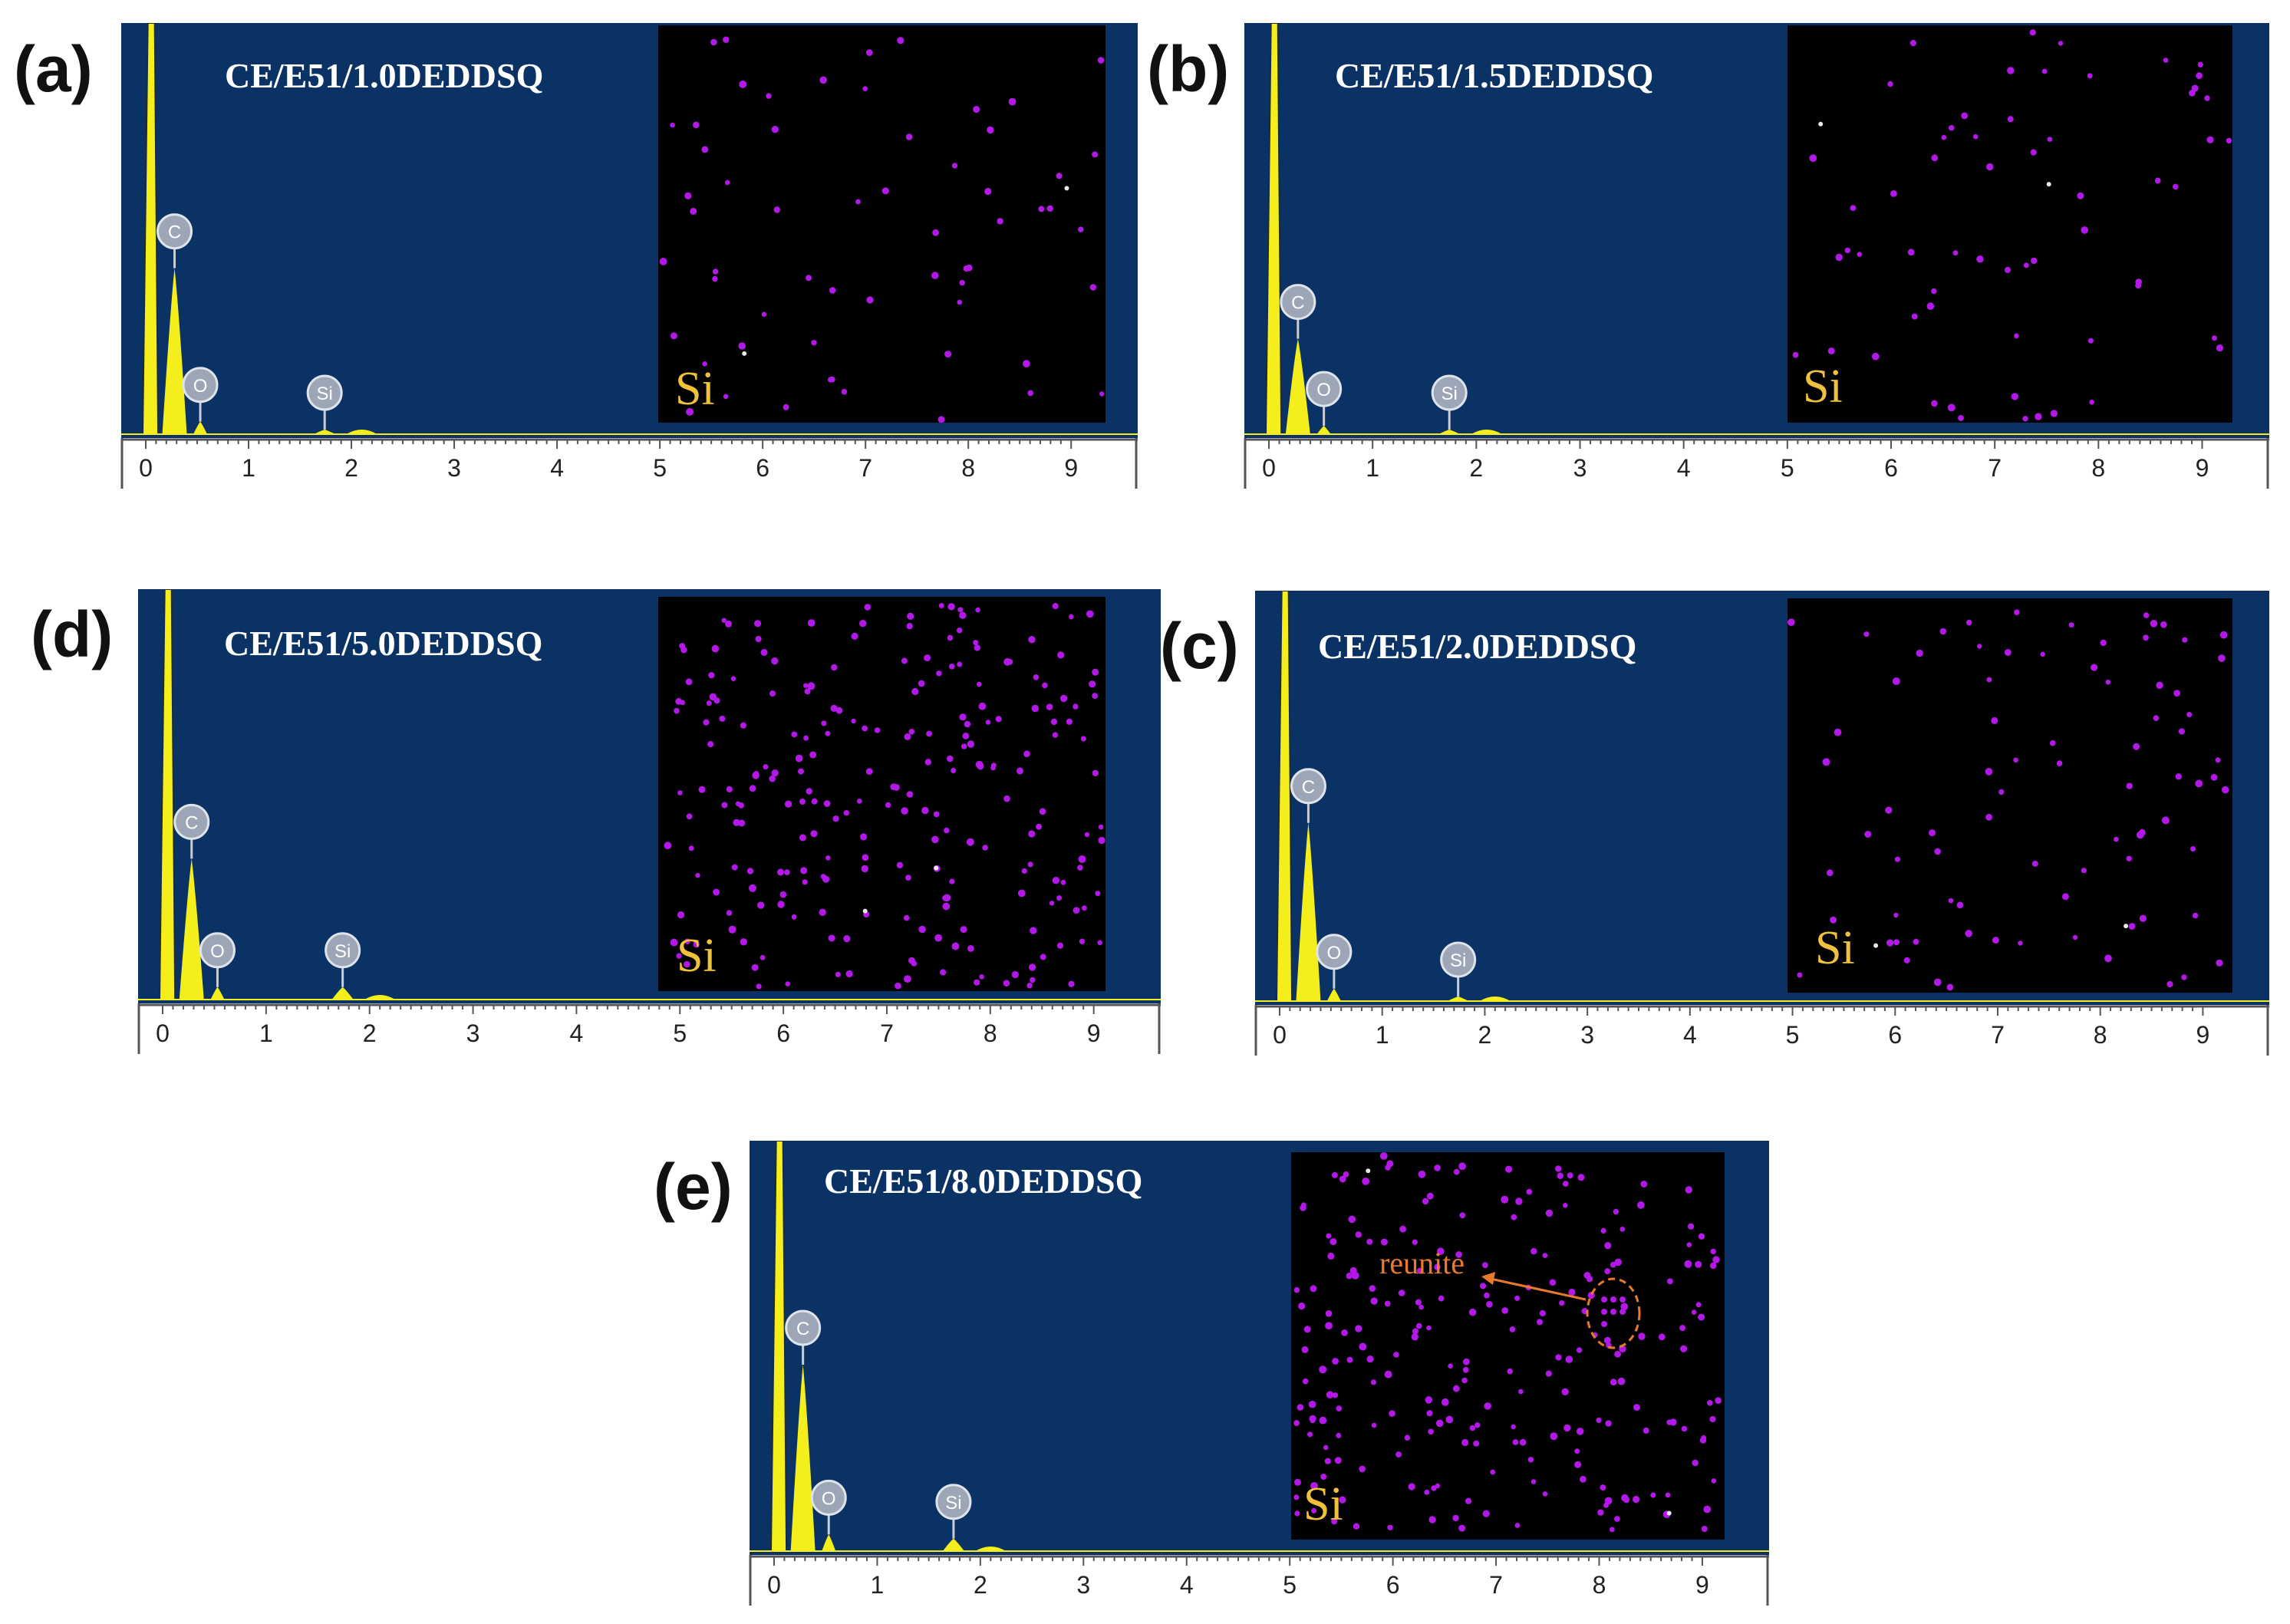 The image size is (2290, 1624). I want to click on si-cluster-dot, so click(1613, 1299).